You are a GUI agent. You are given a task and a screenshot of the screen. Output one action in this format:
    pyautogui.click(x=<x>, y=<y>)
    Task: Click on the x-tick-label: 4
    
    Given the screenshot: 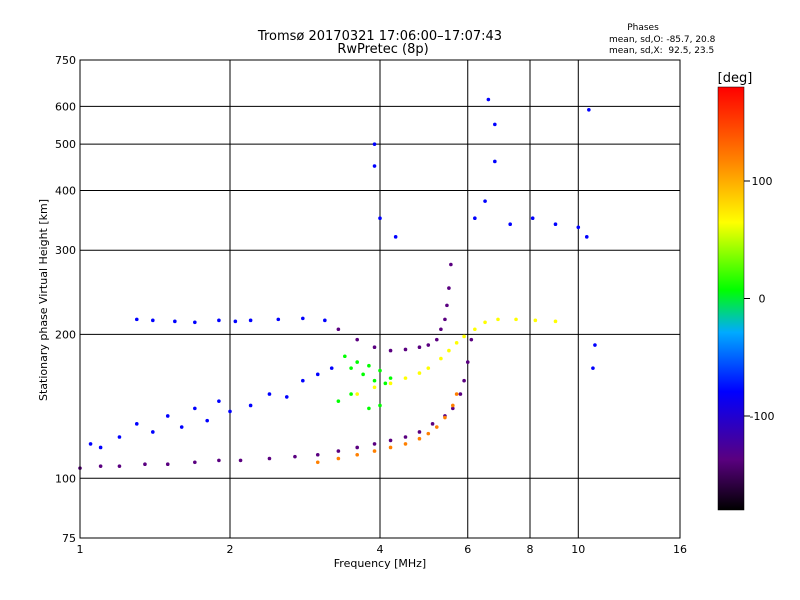 What is the action you would take?
    pyautogui.click(x=380, y=549)
    